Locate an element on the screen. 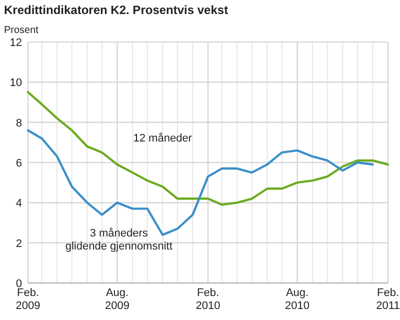  x-tick-label: Feb. 2011 is located at coordinates (388, 299).